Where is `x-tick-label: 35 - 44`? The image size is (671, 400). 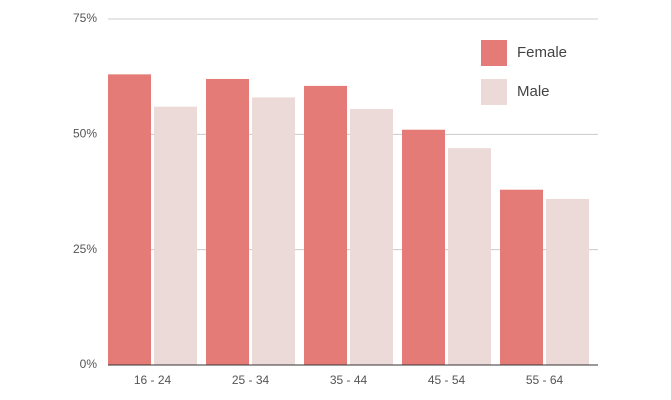
x-tick-label: 35 - 44 is located at coordinates (349, 380).